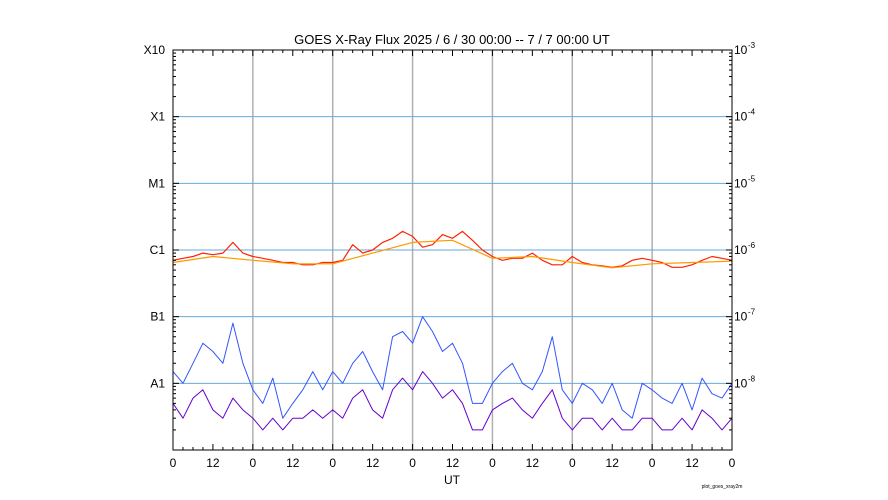  Describe the element at coordinates (157, 317) in the screenshot. I see `y-class-label: B1` at that location.